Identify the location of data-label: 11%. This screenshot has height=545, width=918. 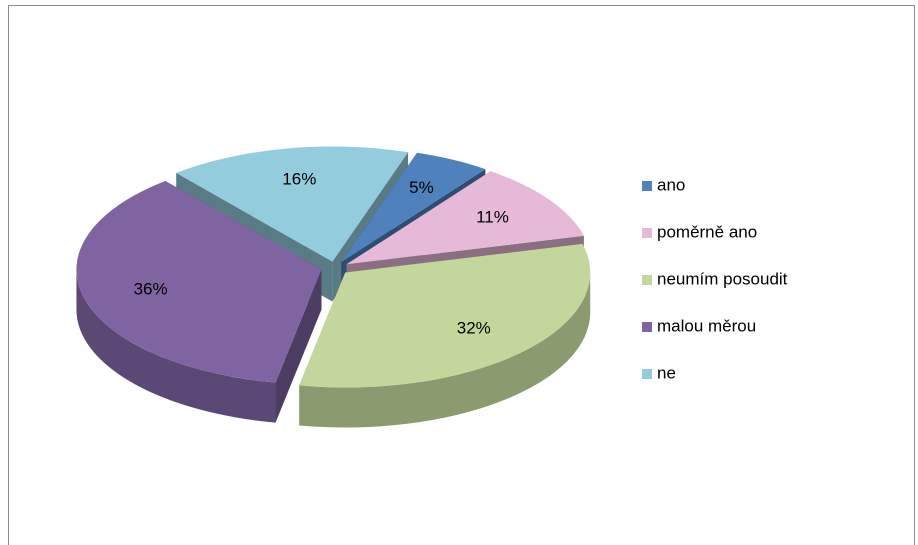
(492, 216).